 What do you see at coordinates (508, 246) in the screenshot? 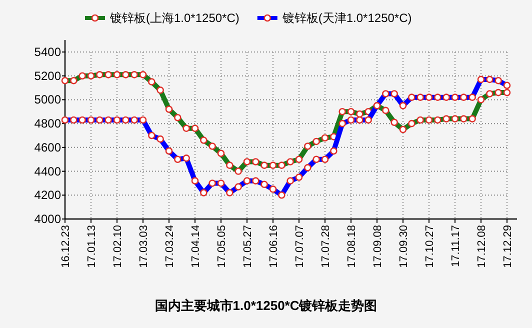
I see `x-tick-label: 17.12.29` at bounding box center [508, 246].